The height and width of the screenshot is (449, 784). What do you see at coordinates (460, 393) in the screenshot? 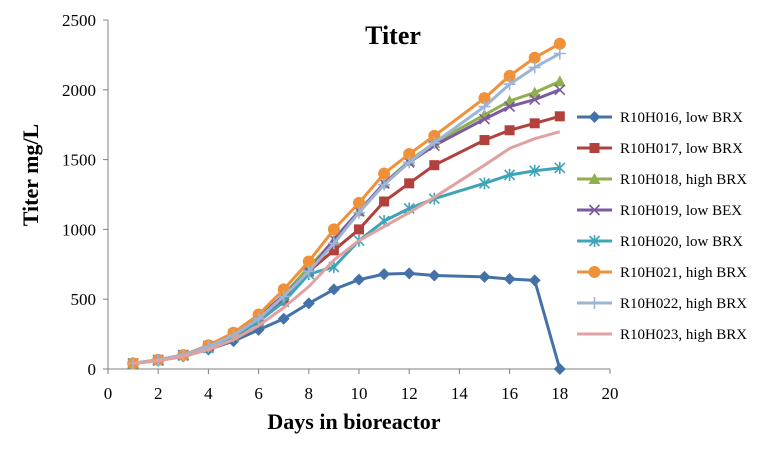
I see `x-tick-label: 14` at bounding box center [460, 393].